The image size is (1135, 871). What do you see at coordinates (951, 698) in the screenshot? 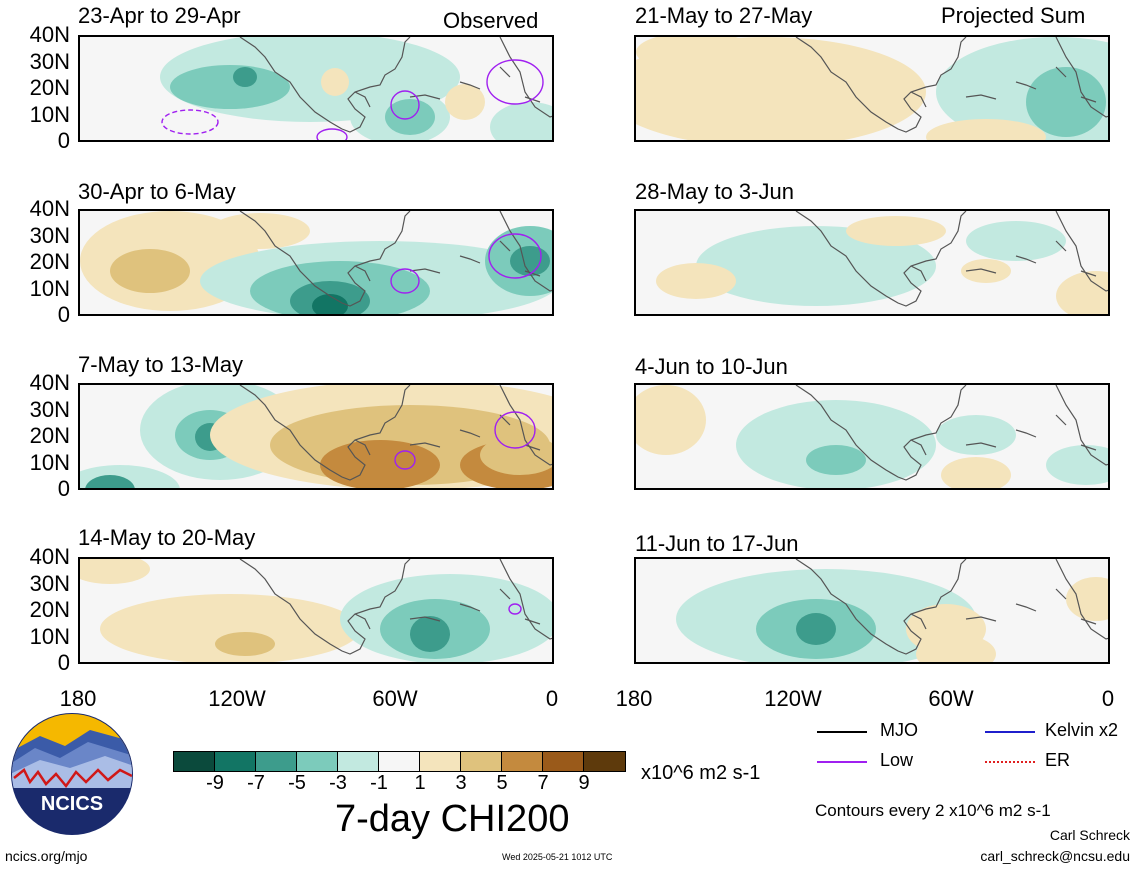
I see `lon-label-right-60w: 60W` at bounding box center [951, 698].